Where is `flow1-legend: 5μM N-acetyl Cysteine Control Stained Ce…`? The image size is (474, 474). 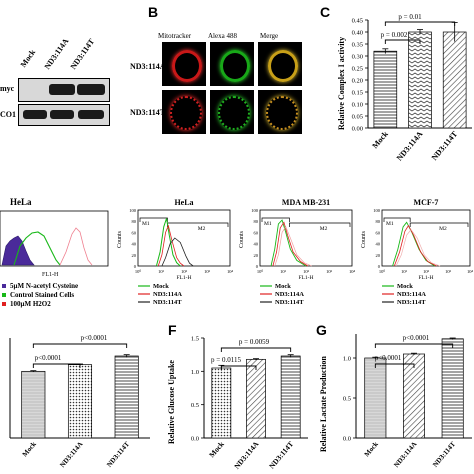 flow1-legend: 5μM N-acetyl Cysteine Control Stained Ce… is located at coordinates (40, 295).